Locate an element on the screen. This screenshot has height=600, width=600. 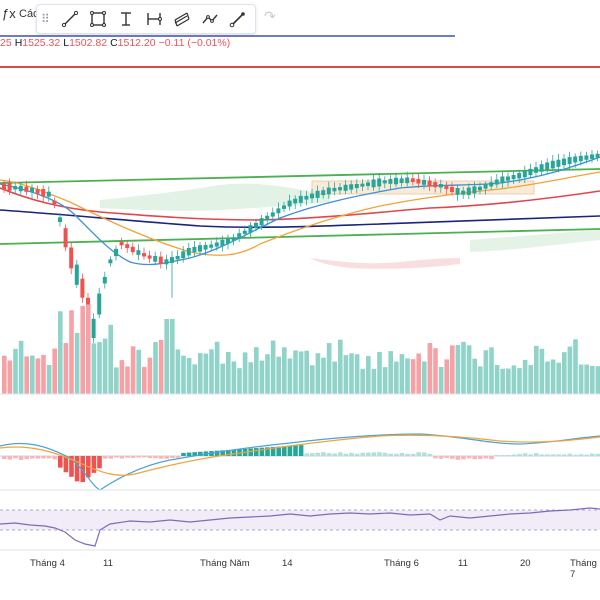
close-value: 1512.20 is located at coordinates (136, 43).